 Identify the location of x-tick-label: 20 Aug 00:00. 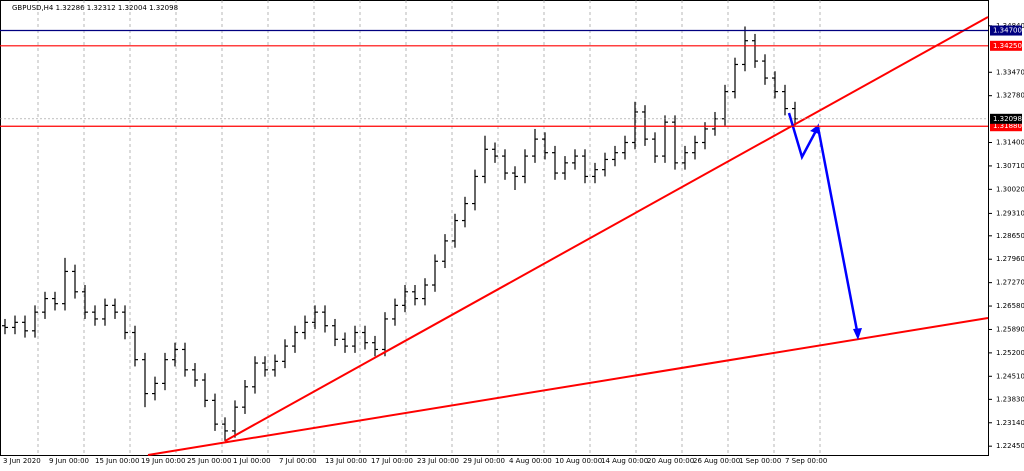
(670, 461).